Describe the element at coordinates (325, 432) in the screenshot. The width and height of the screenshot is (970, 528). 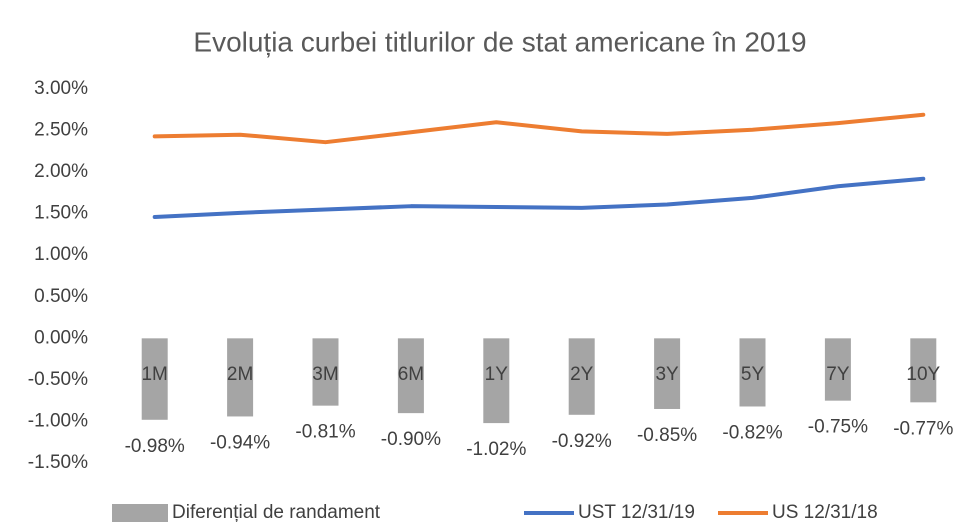
I see `data-label: -0.81%` at that location.